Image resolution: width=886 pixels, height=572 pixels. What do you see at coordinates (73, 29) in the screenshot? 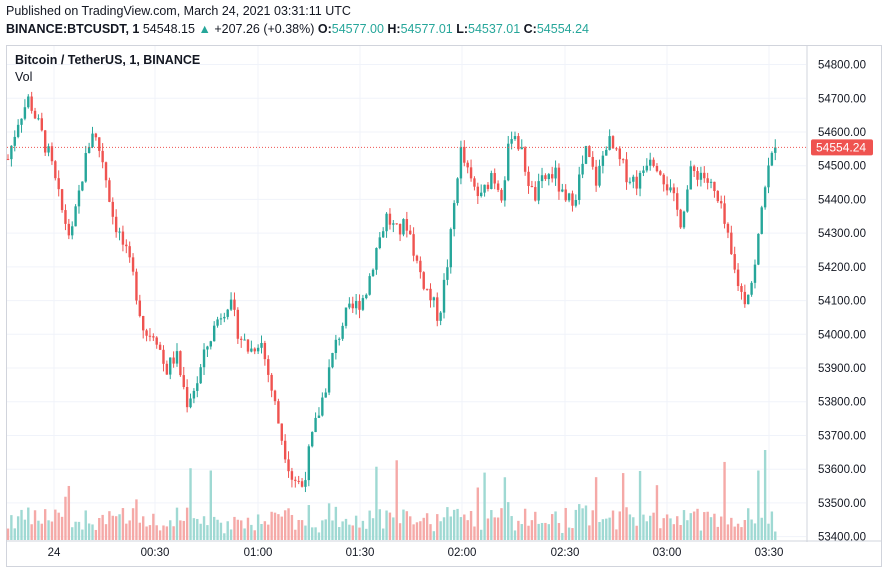
I see `symbol-label: BINANCE:BTCUSDT, 1` at bounding box center [73, 29].